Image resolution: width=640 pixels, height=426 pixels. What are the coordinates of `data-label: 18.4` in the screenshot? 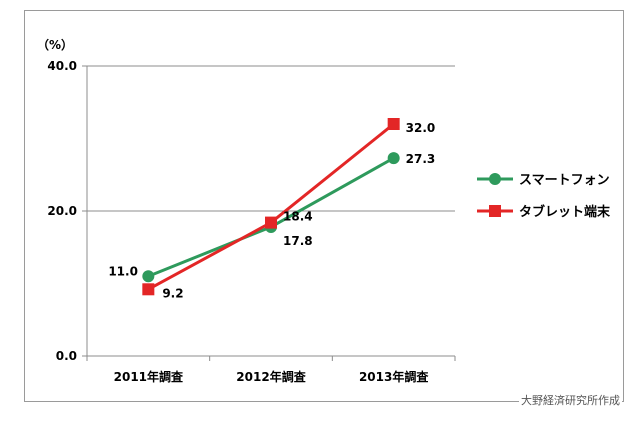 It's located at (298, 217).